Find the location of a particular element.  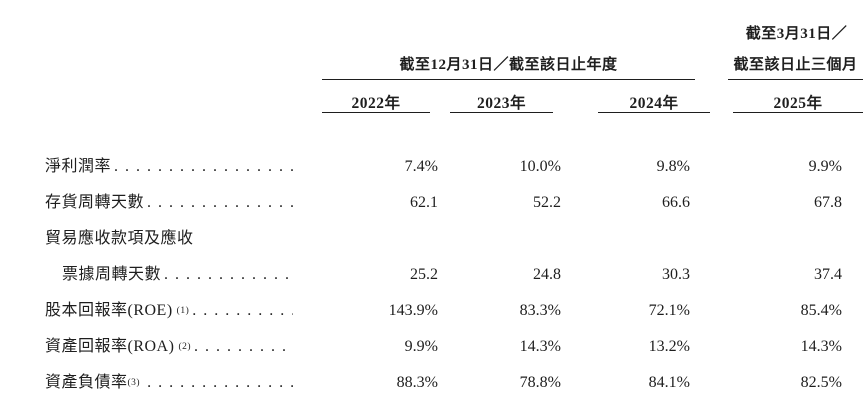

annual-period-header: 截至12月31日／截至該日止年度 is located at coordinates (508, 65).